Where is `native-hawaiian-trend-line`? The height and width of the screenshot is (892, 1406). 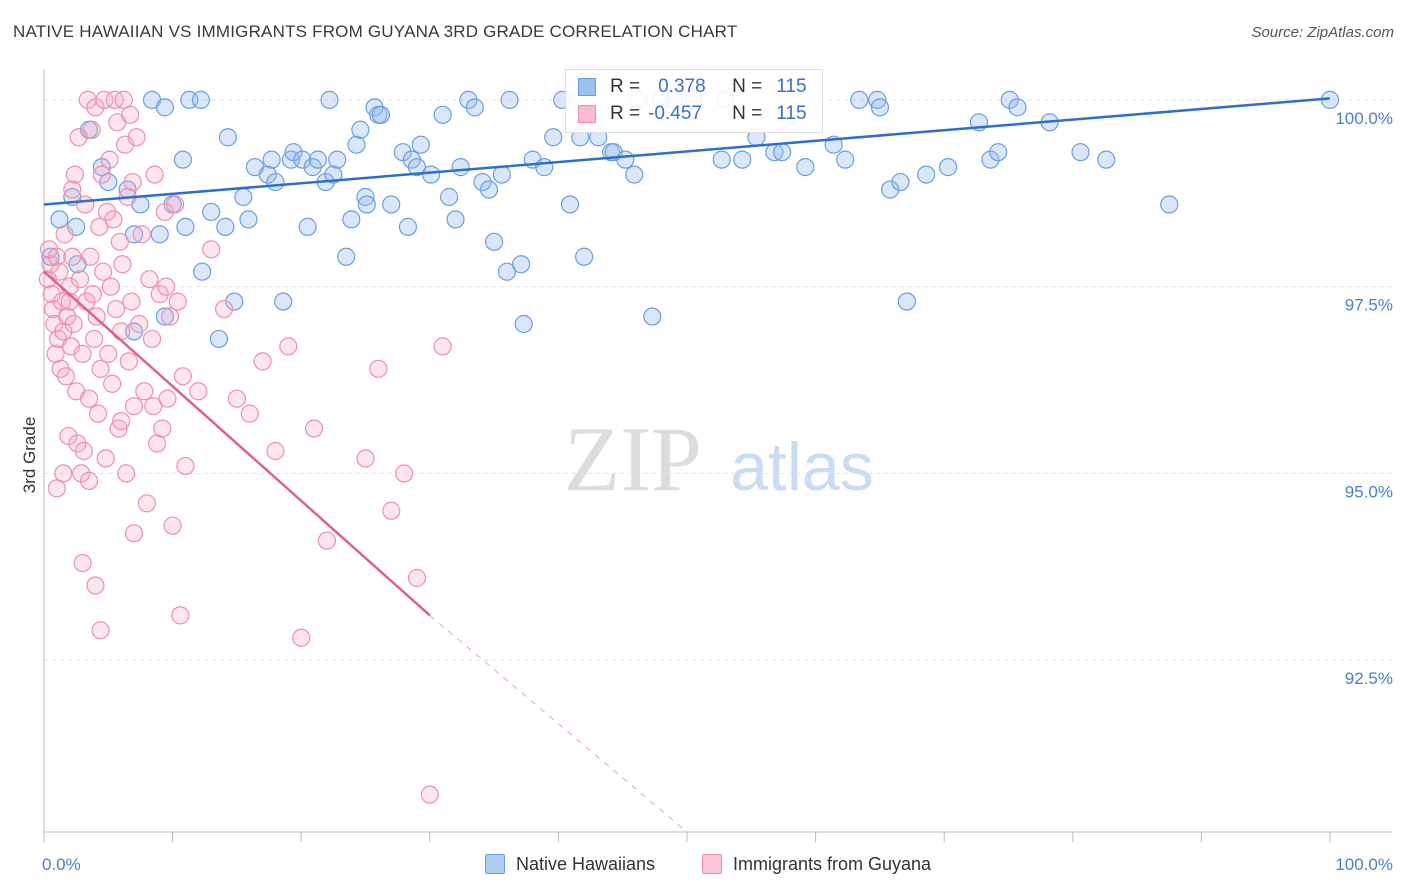 native-hawaiian-trend-line is located at coordinates (687, 151).